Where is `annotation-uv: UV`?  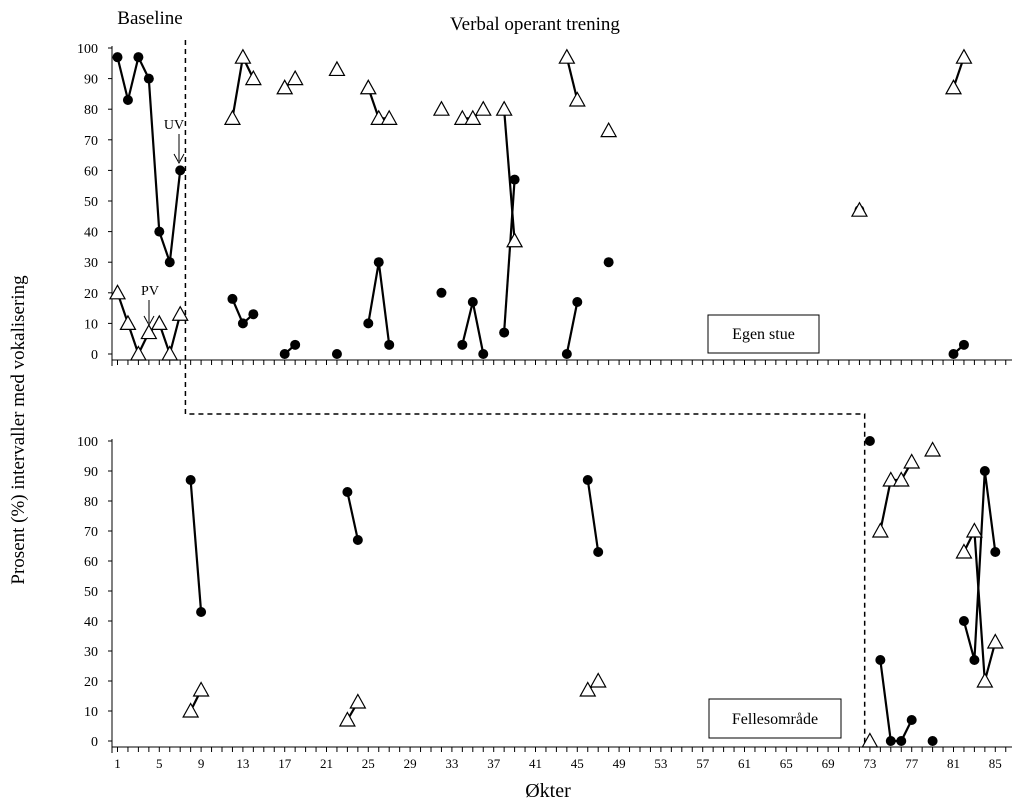
annotation-uv: UV is located at coordinates (174, 141).